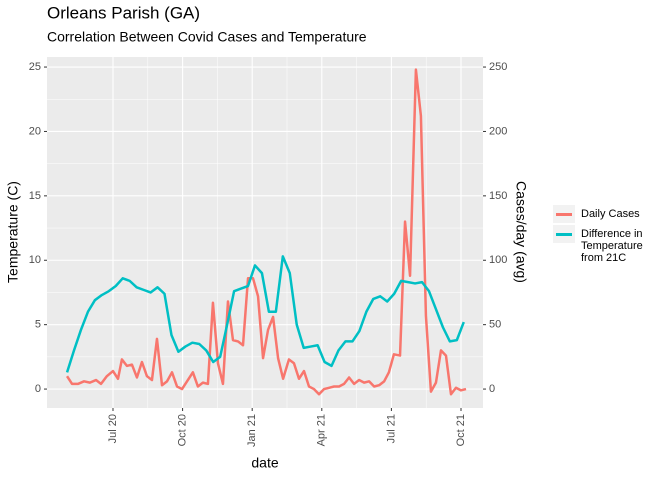 The image size is (672, 480). I want to click on legend-item: Daily Cases, so click(608, 214).